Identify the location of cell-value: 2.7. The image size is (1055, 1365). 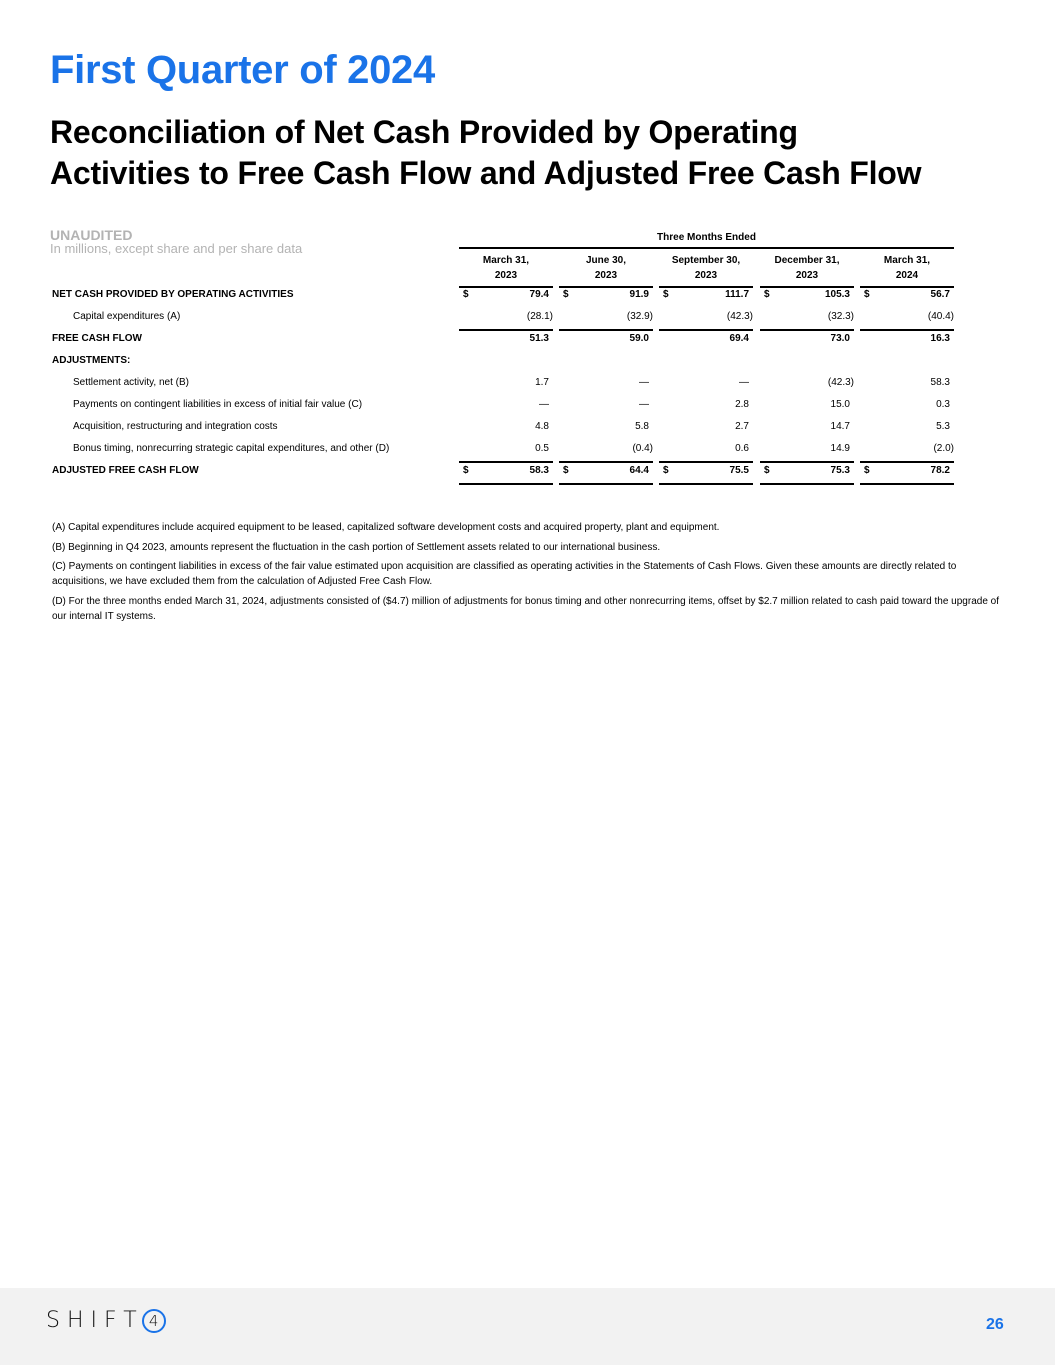
(742, 426).